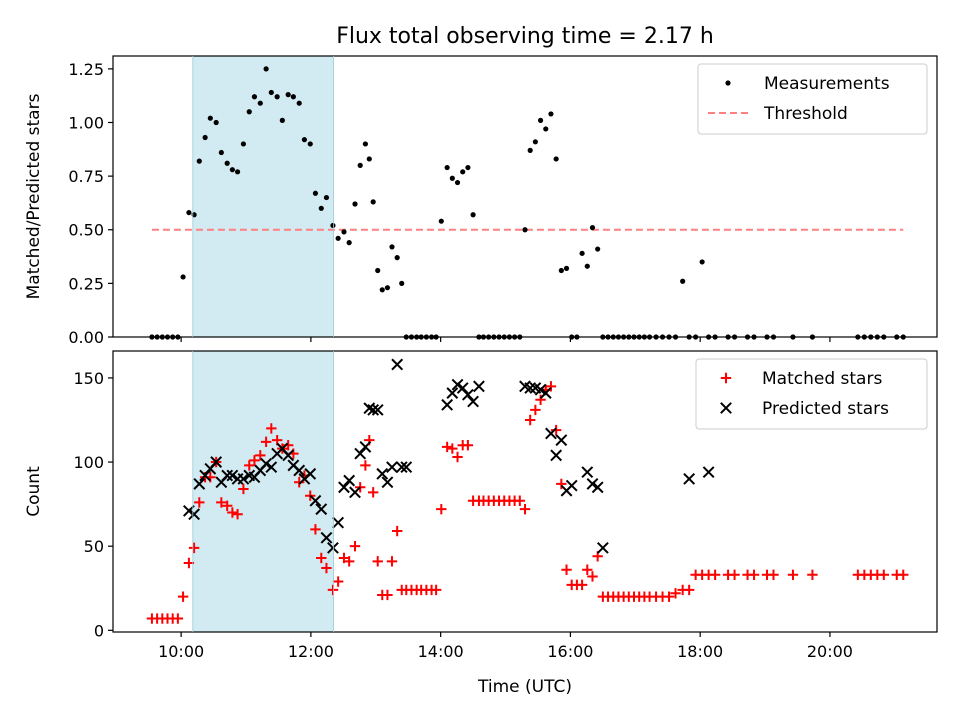  I want to click on x-tick-label: 18:00, so click(700, 651).